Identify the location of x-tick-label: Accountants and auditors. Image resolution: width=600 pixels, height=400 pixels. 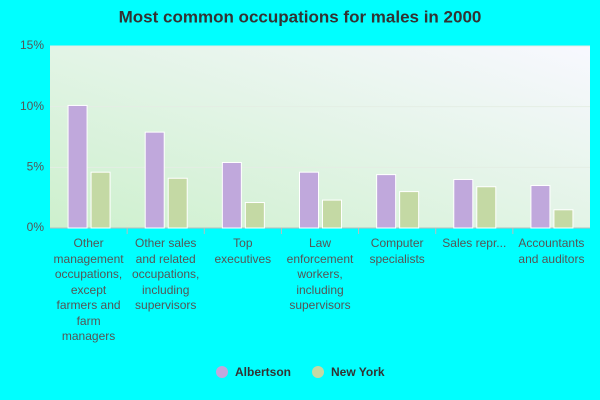
(551, 251).